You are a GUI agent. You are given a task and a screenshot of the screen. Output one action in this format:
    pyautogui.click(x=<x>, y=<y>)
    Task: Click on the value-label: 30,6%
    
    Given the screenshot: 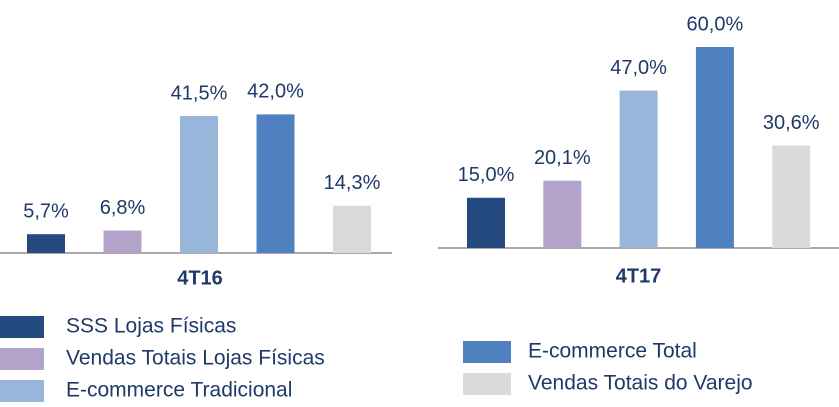 What is the action you would take?
    pyautogui.click(x=791, y=123)
    